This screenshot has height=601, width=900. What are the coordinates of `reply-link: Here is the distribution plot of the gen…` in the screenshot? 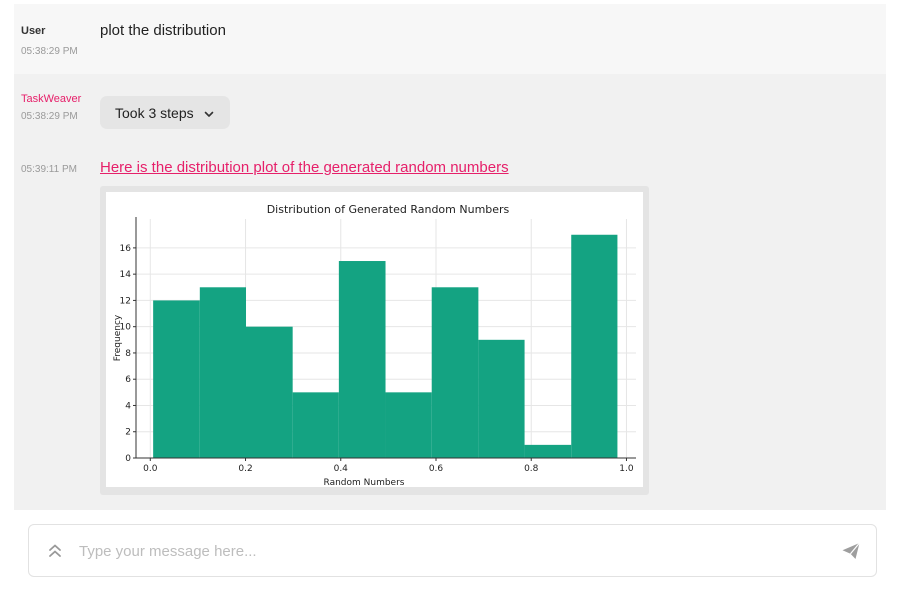 It's located at (304, 167).